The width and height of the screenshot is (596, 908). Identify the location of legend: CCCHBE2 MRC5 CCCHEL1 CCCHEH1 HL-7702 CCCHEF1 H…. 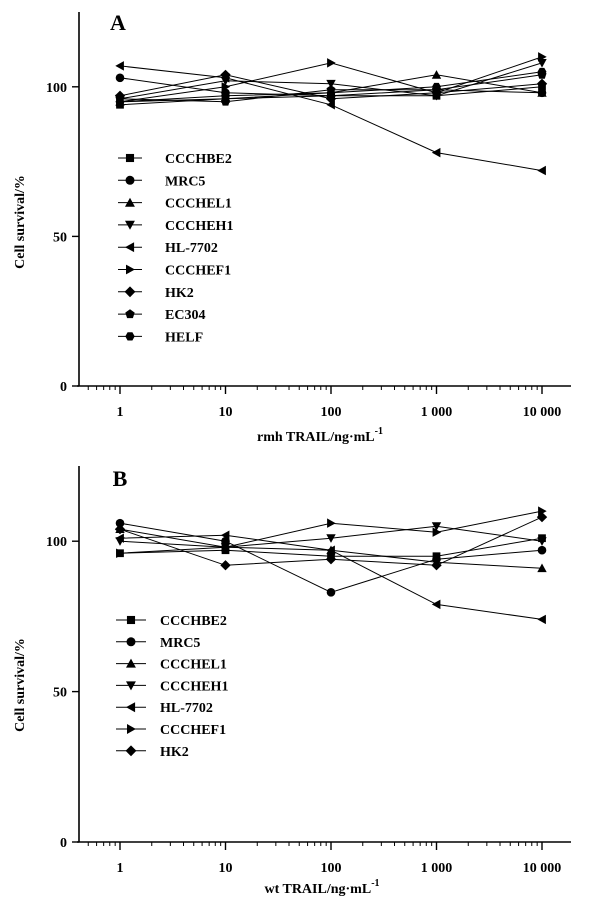
(175, 248).